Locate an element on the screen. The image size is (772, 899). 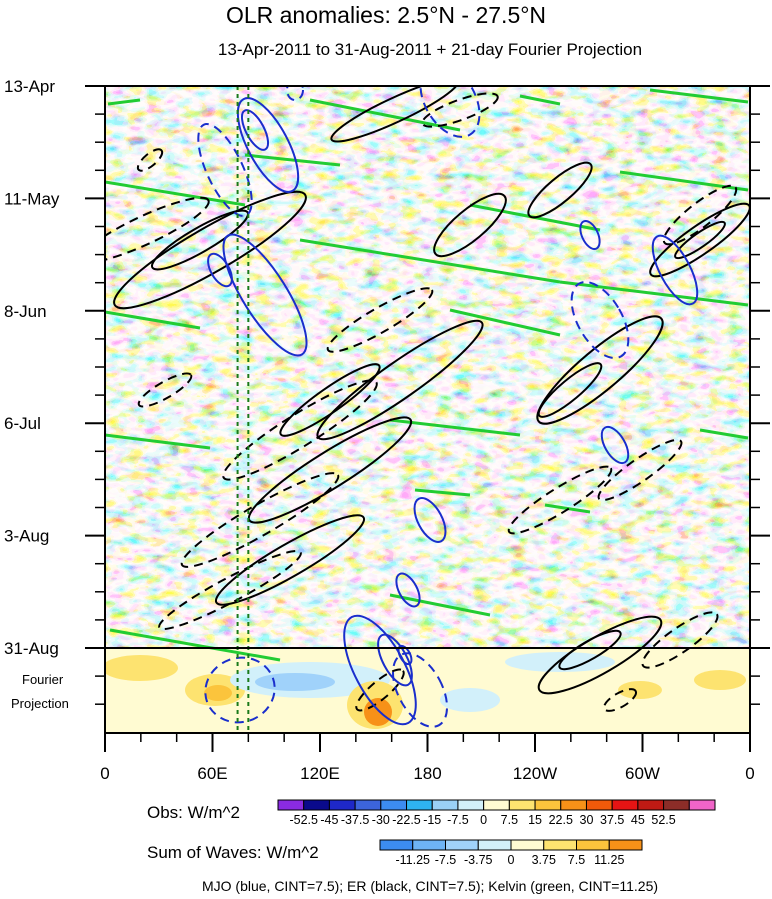
waves-colorbar-level-label: -3.75 is located at coordinates (478, 860).